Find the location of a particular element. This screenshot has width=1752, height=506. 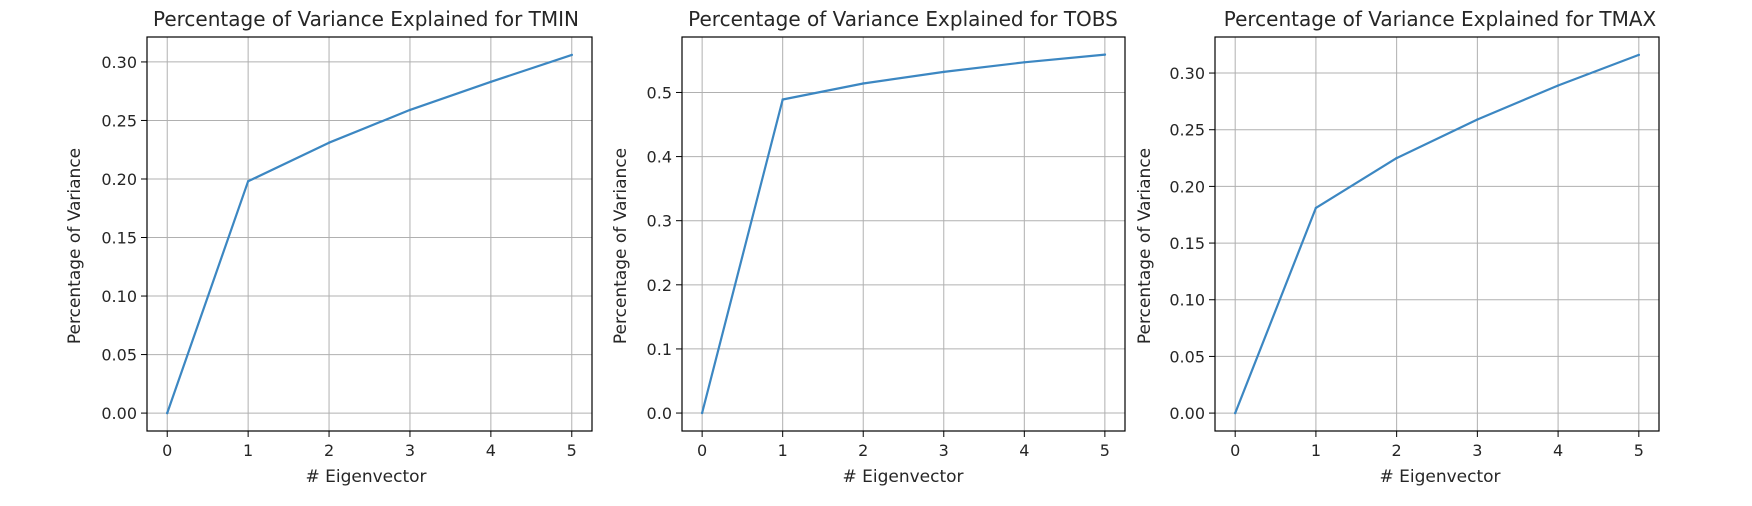

y-tick-label: 0.5 is located at coordinates (659, 92).